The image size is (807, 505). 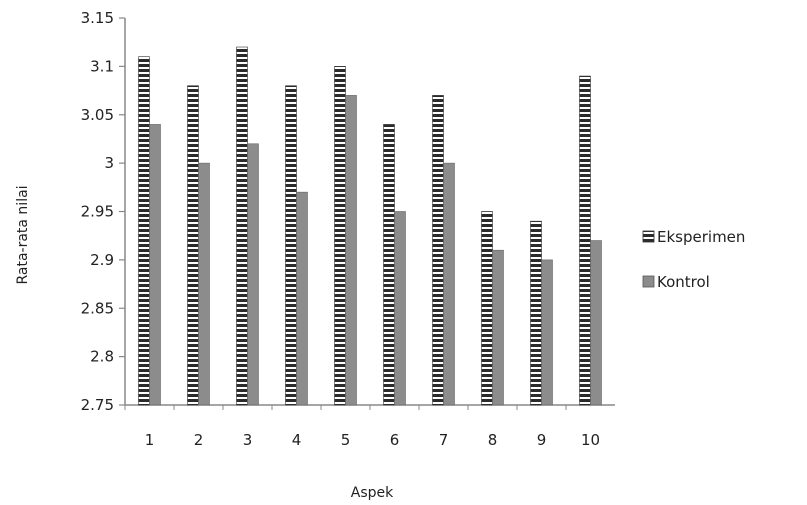 What do you see at coordinates (23, 234) in the screenshot?
I see `y-axis-title: Rata-rata nilai` at bounding box center [23, 234].